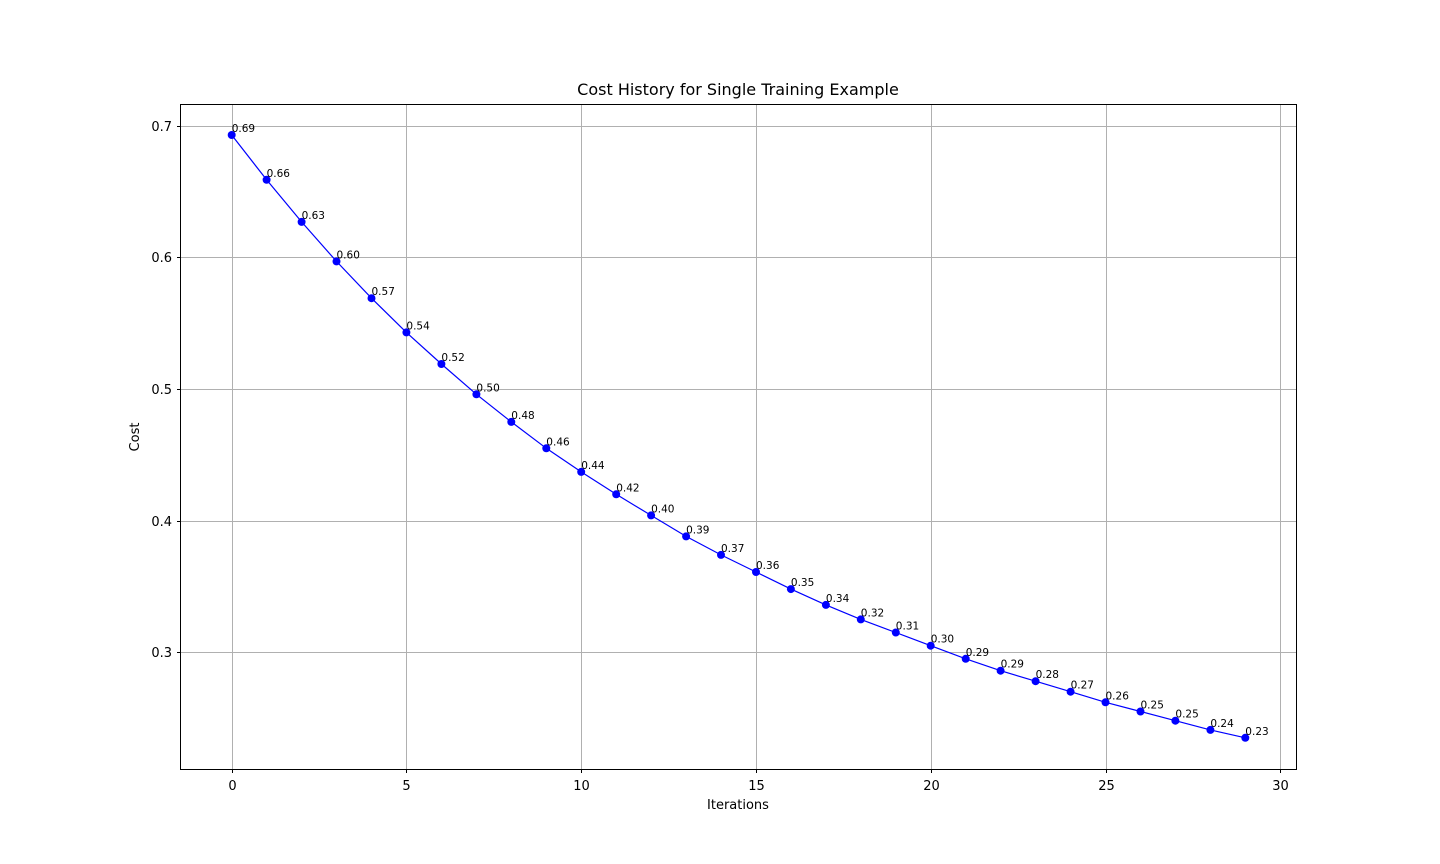  Describe the element at coordinates (558, 442) in the screenshot. I see `data-label: 0.46` at that location.